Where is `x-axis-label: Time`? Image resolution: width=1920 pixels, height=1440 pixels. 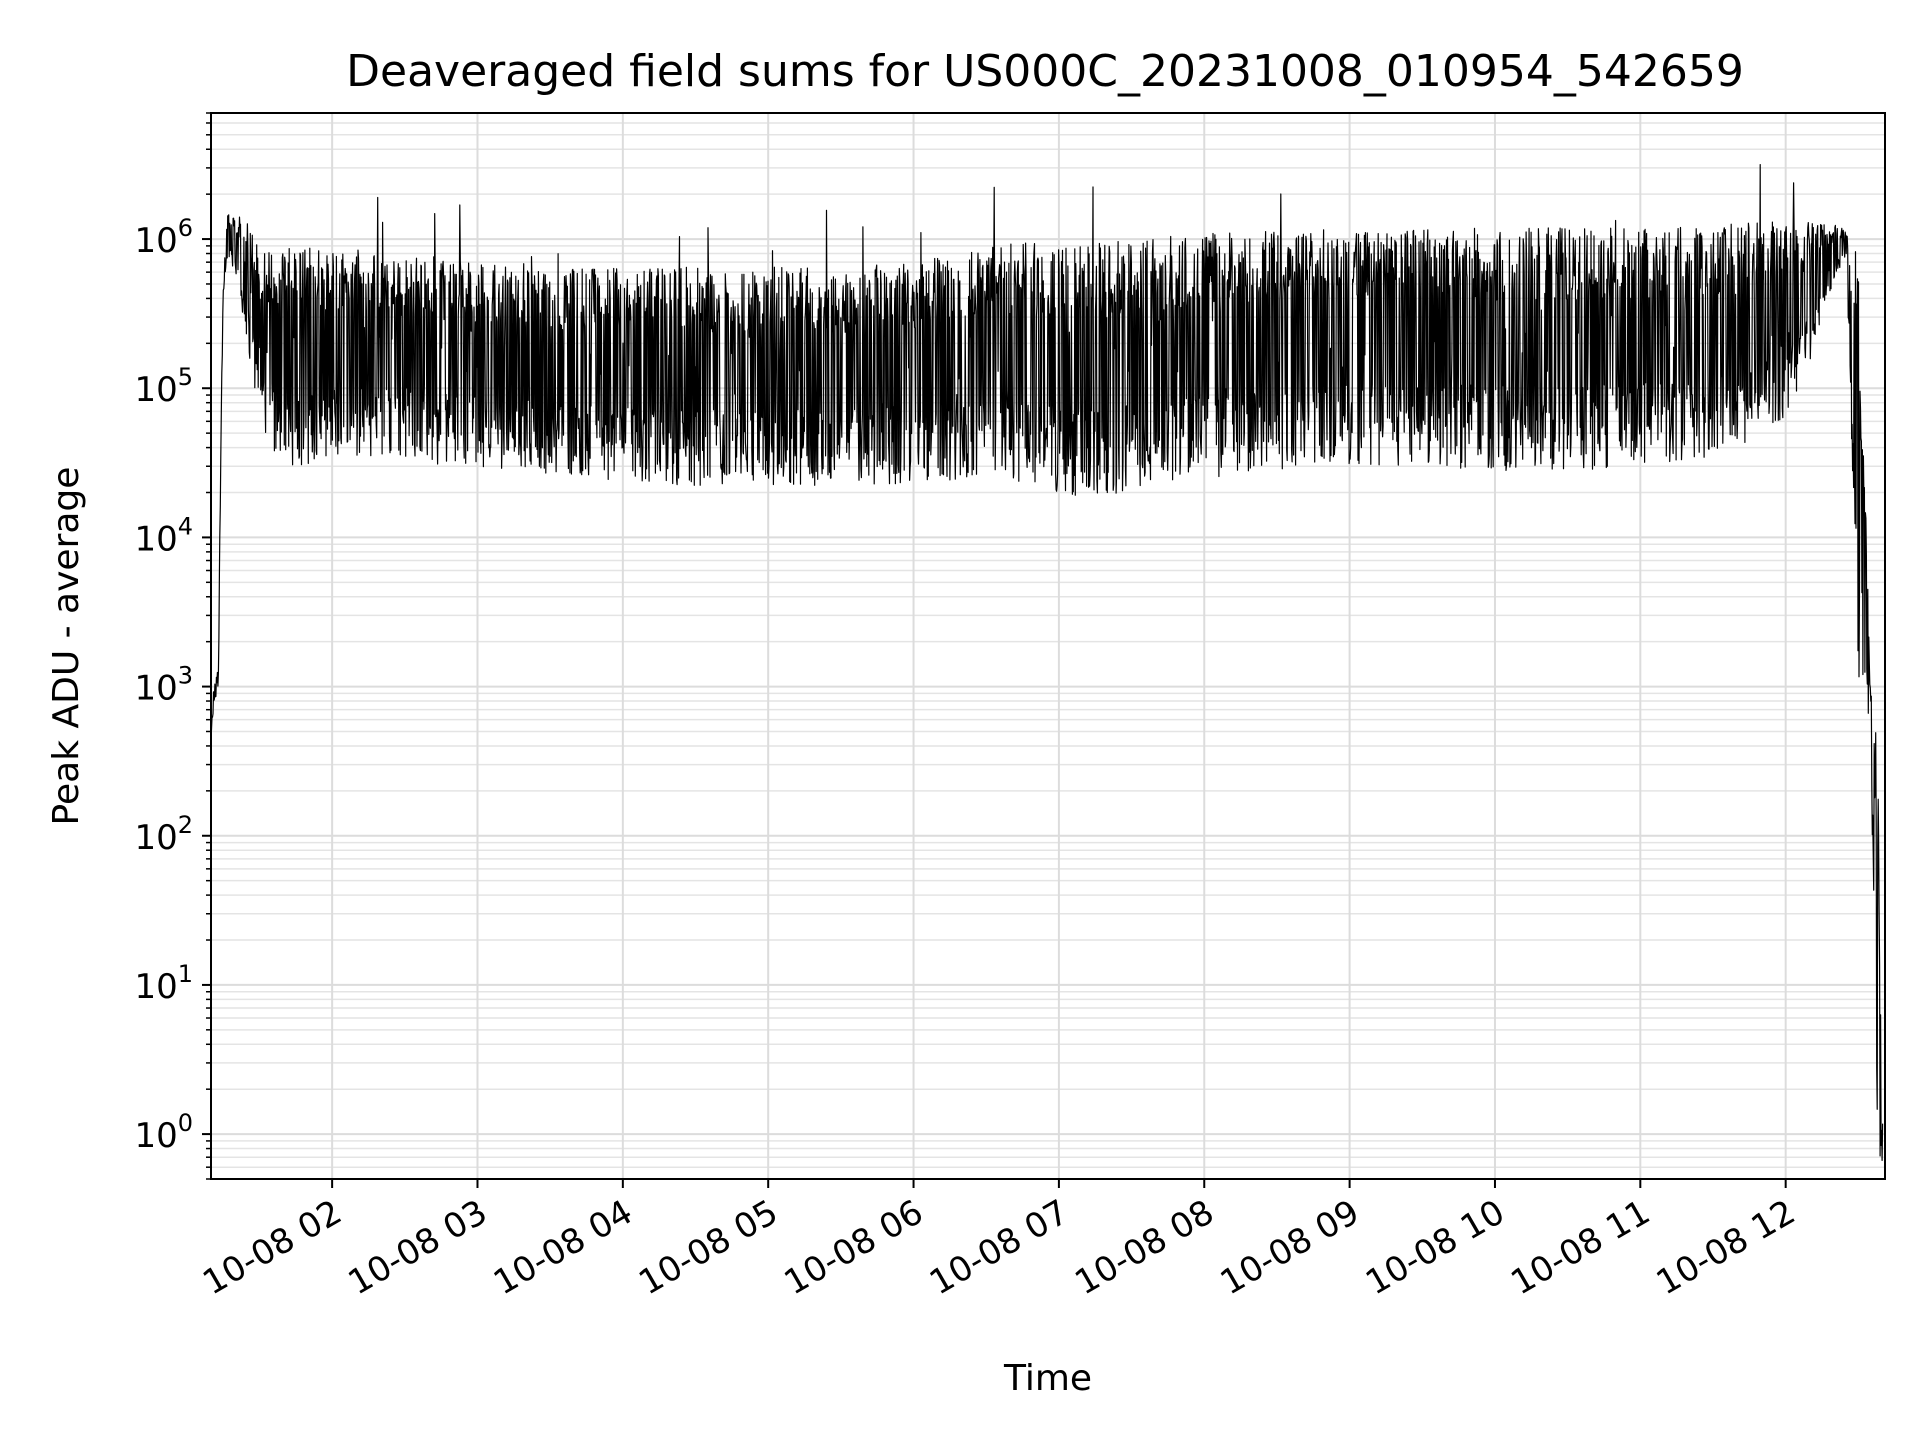
x-axis-label: Time is located at coordinates (1047, 1378).